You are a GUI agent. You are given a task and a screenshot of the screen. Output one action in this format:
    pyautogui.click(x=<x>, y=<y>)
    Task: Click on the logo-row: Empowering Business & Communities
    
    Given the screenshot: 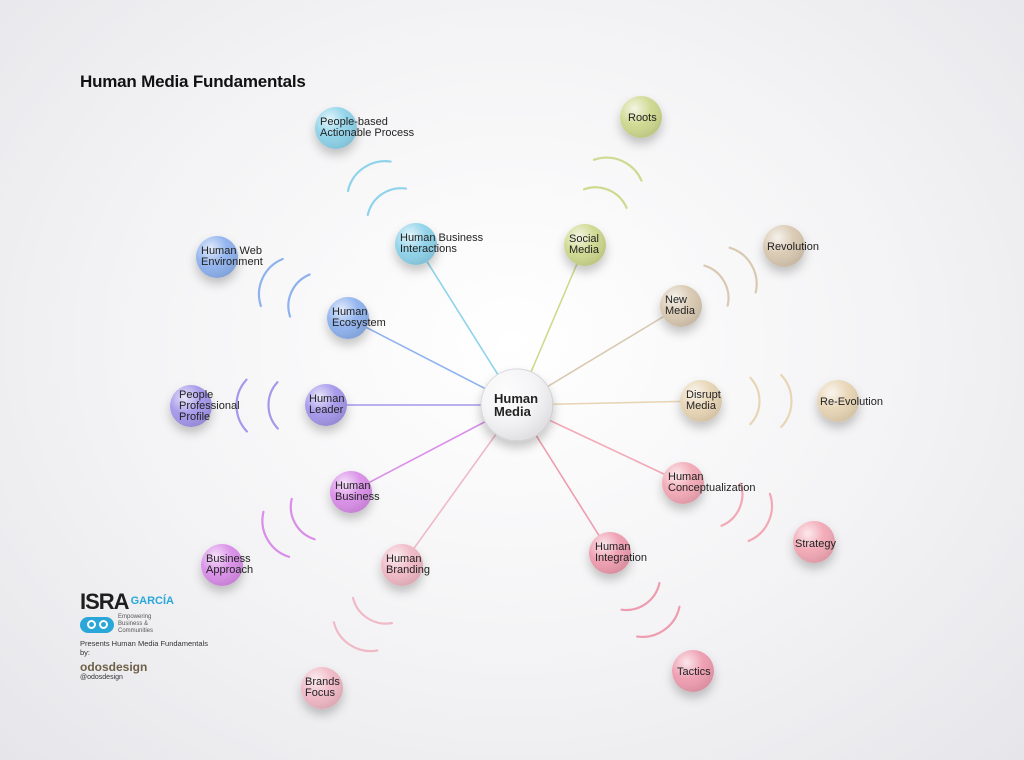 What is the action you would take?
    pyautogui.click(x=145, y=624)
    